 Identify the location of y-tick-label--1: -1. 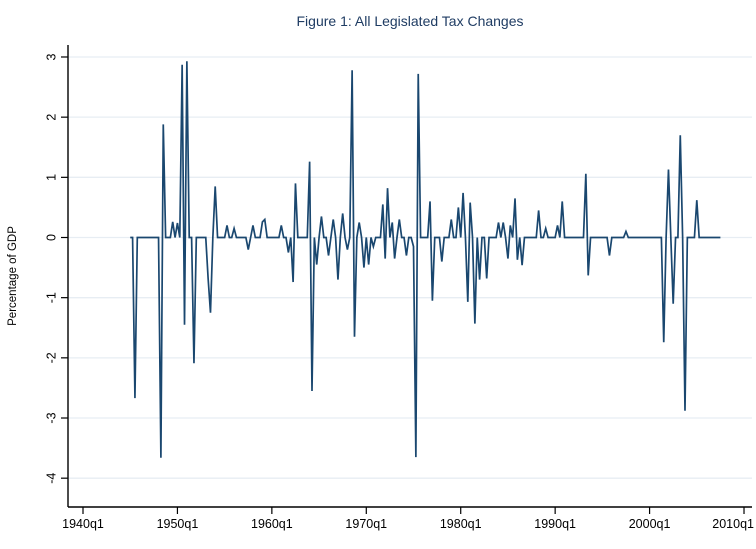
(51, 297).